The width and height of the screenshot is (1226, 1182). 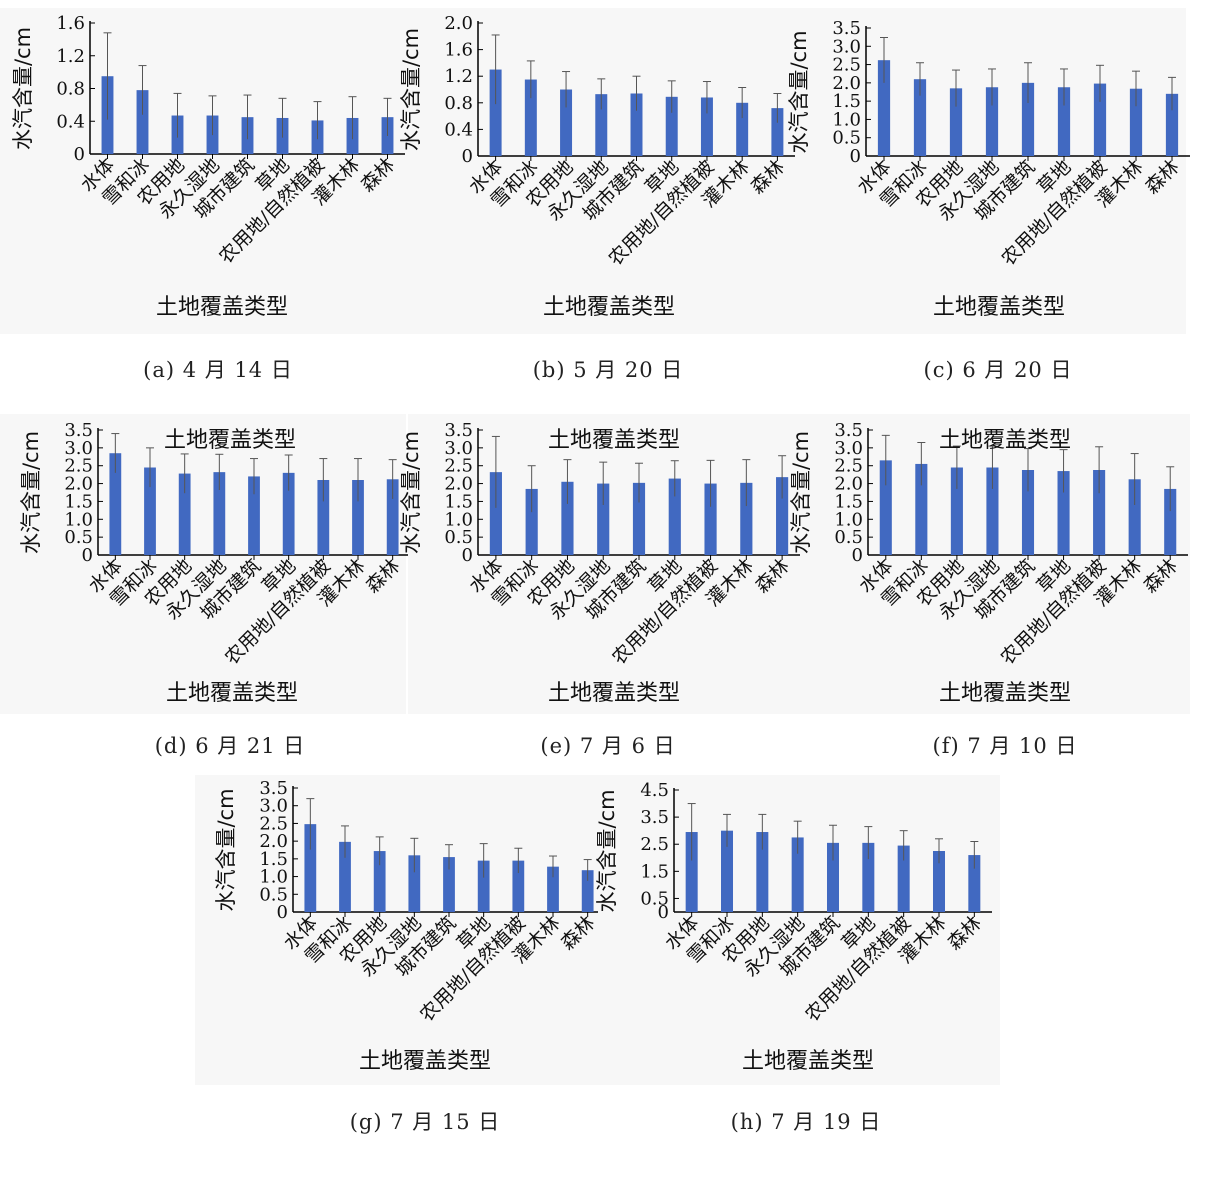 I want to click on y-tick-label: 4.5, so click(x=654, y=790).